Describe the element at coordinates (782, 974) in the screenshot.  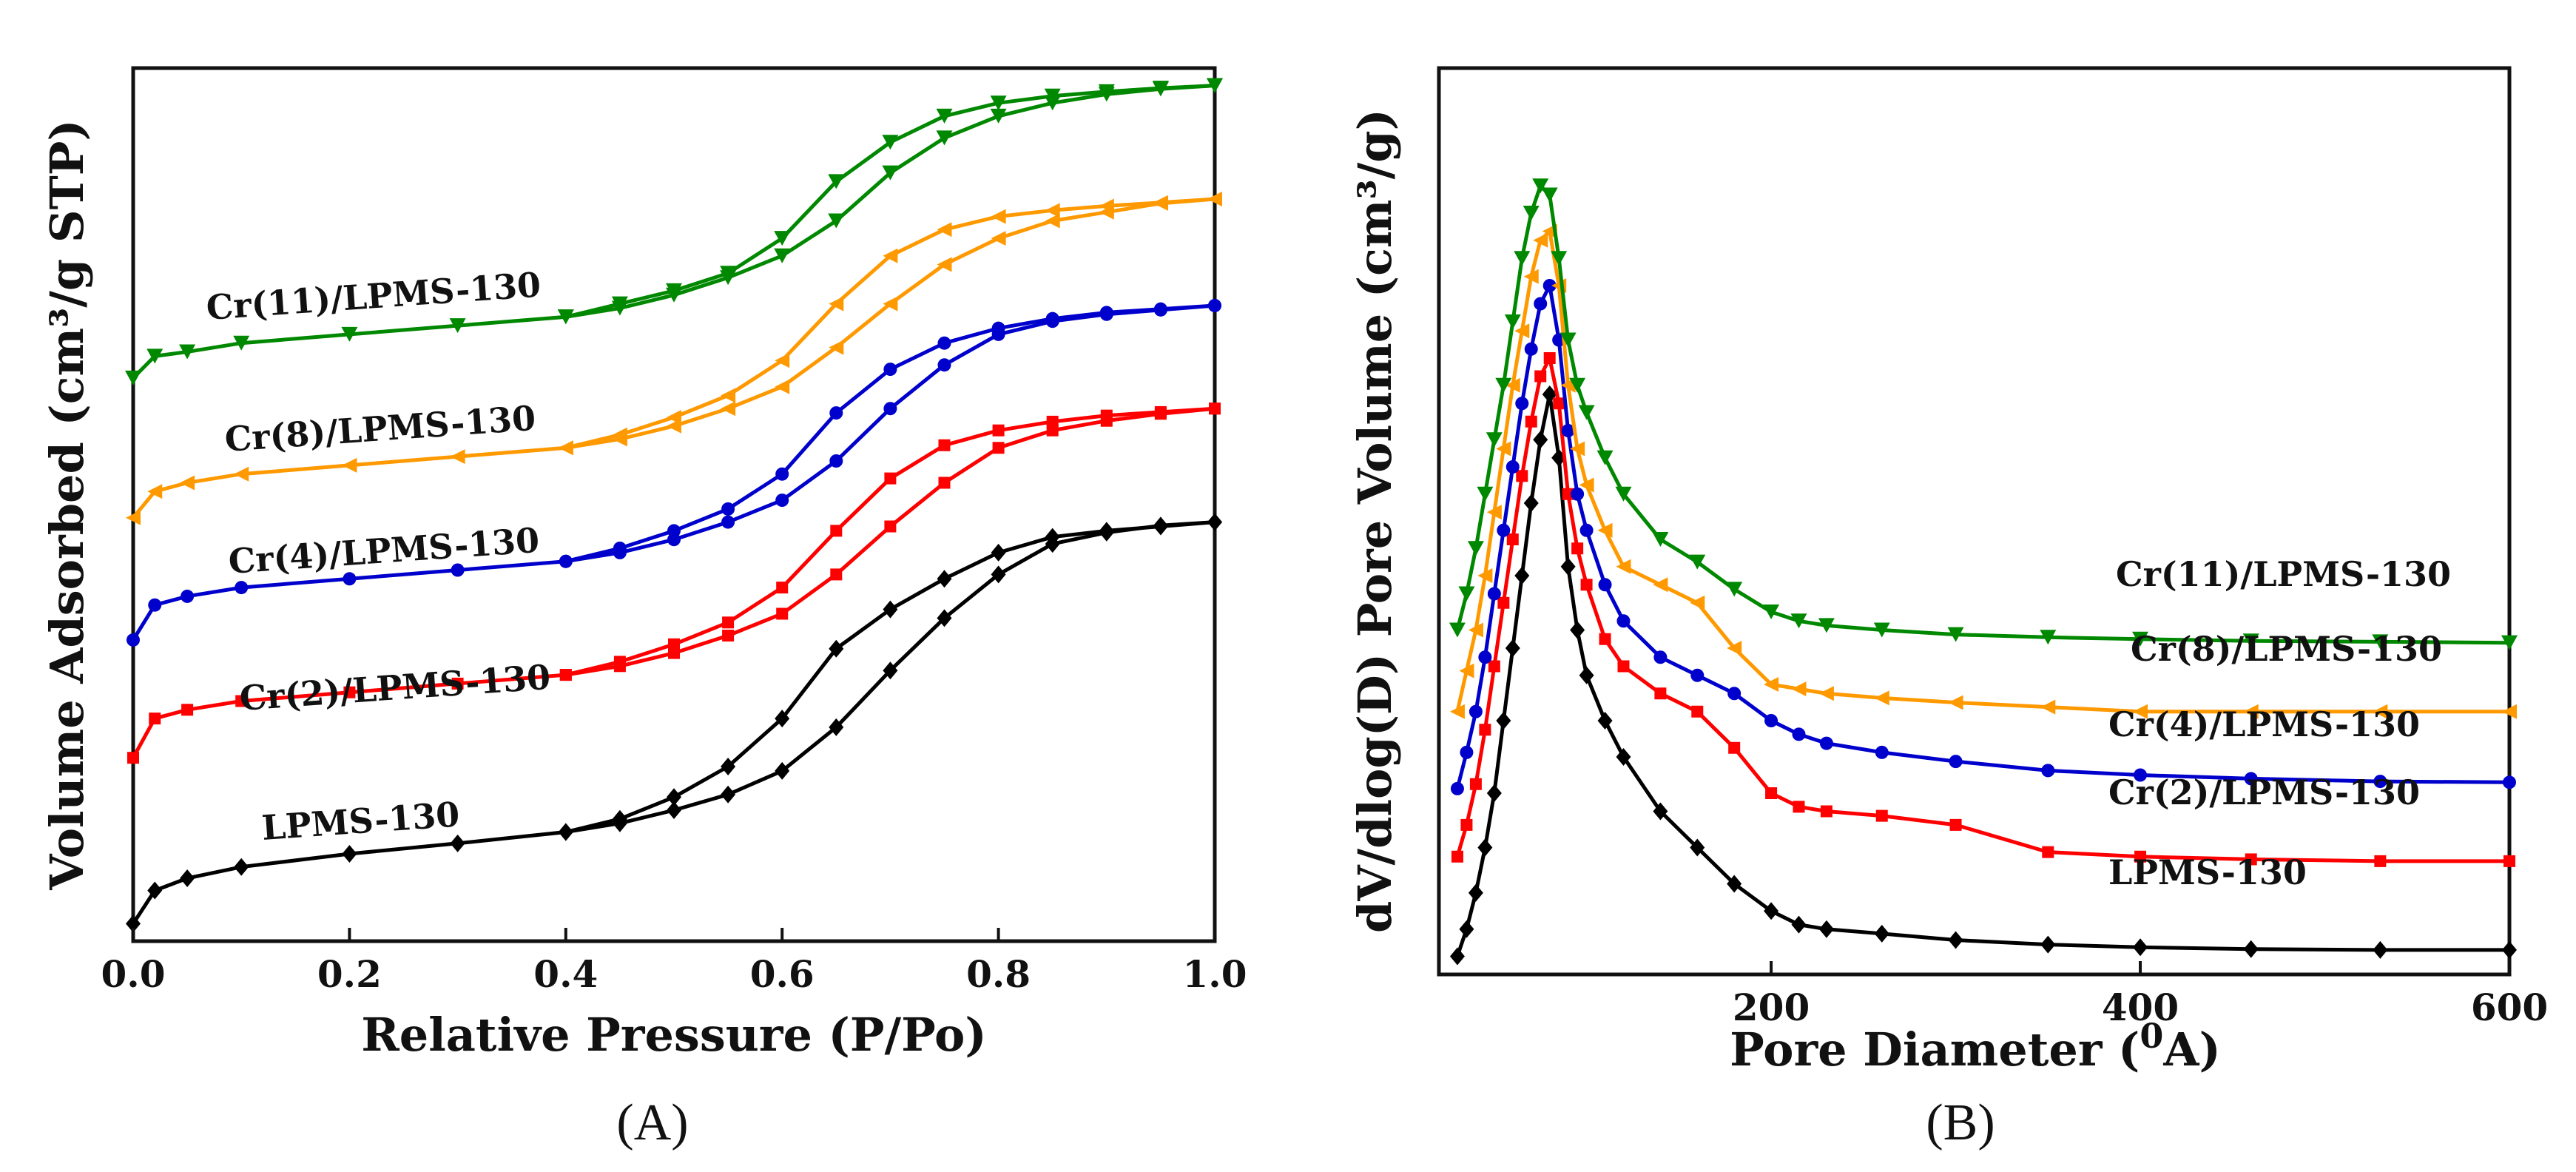
I see `panel-a-x-tick-label: 0.6` at that location.